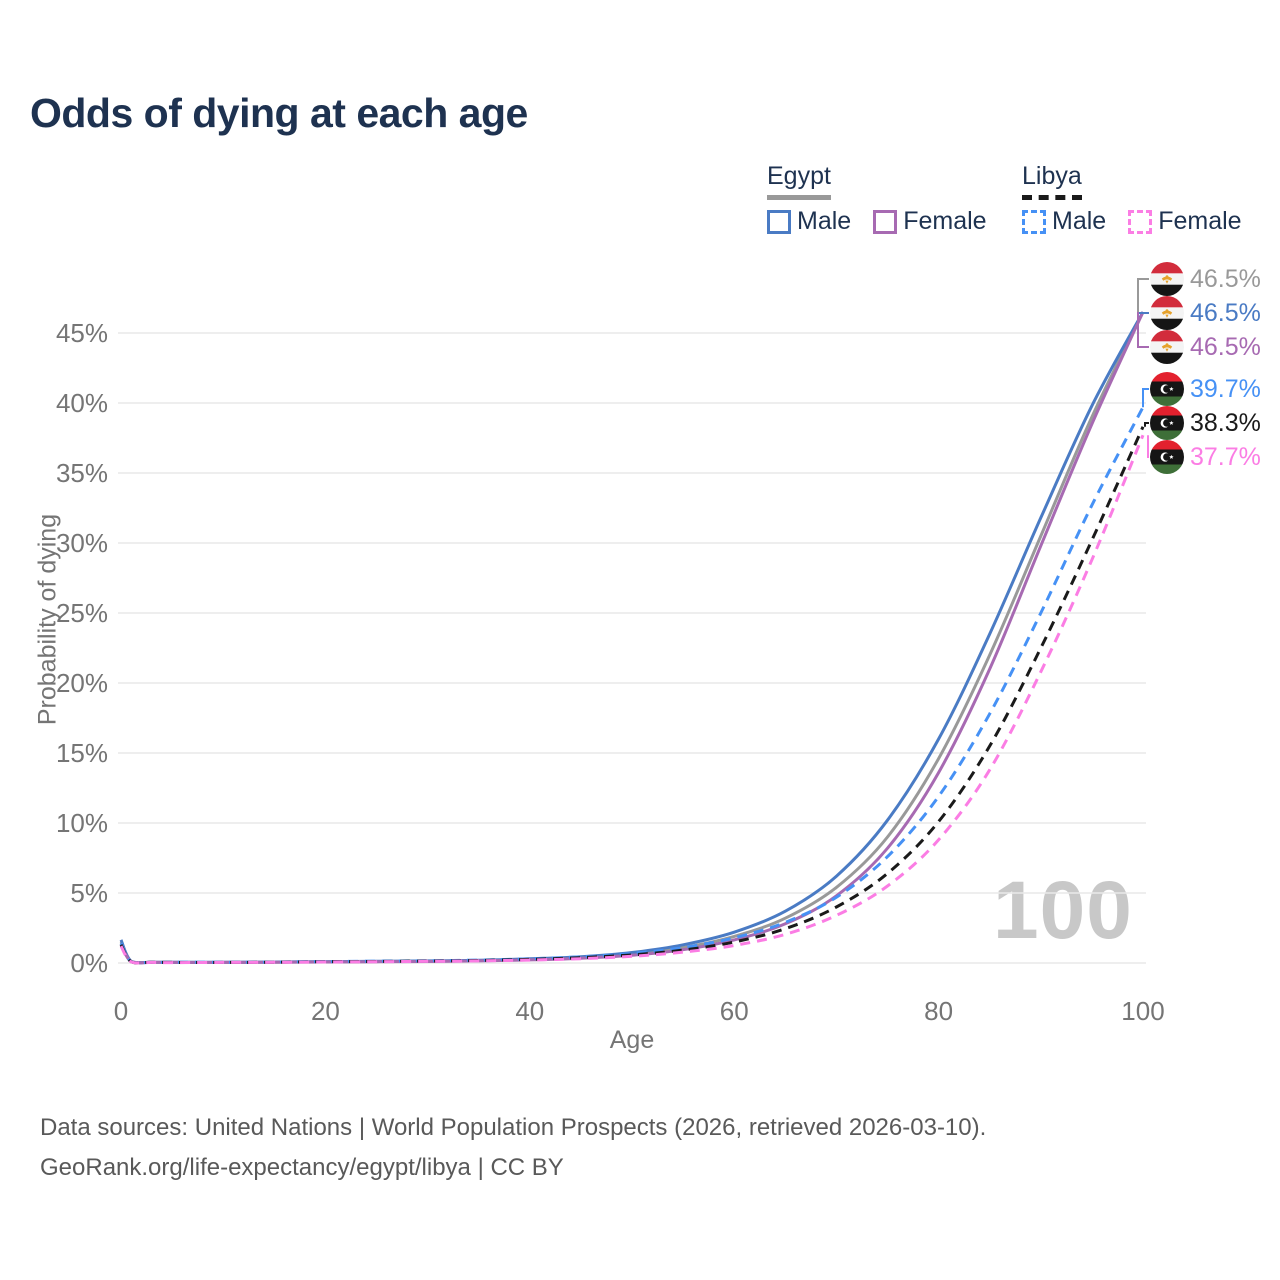 Image resolution: width=1280 pixels, height=1280 pixels. What do you see at coordinates (1225, 388) in the screenshot?
I see `end-value: 39.7%` at bounding box center [1225, 388].